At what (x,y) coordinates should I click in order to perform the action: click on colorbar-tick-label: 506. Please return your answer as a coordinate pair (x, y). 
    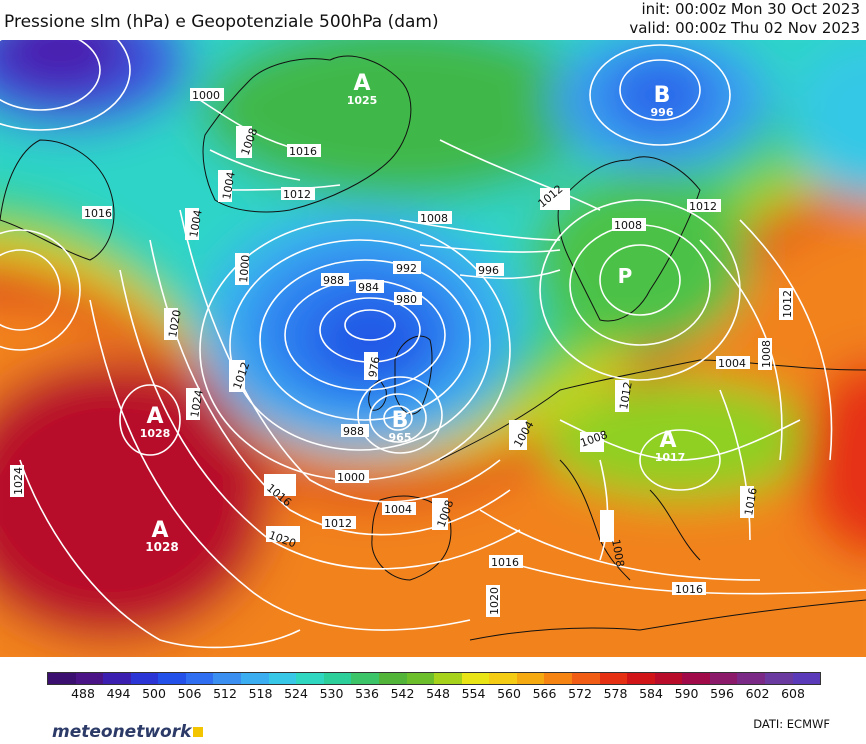
    Looking at the image, I should click on (189, 693).